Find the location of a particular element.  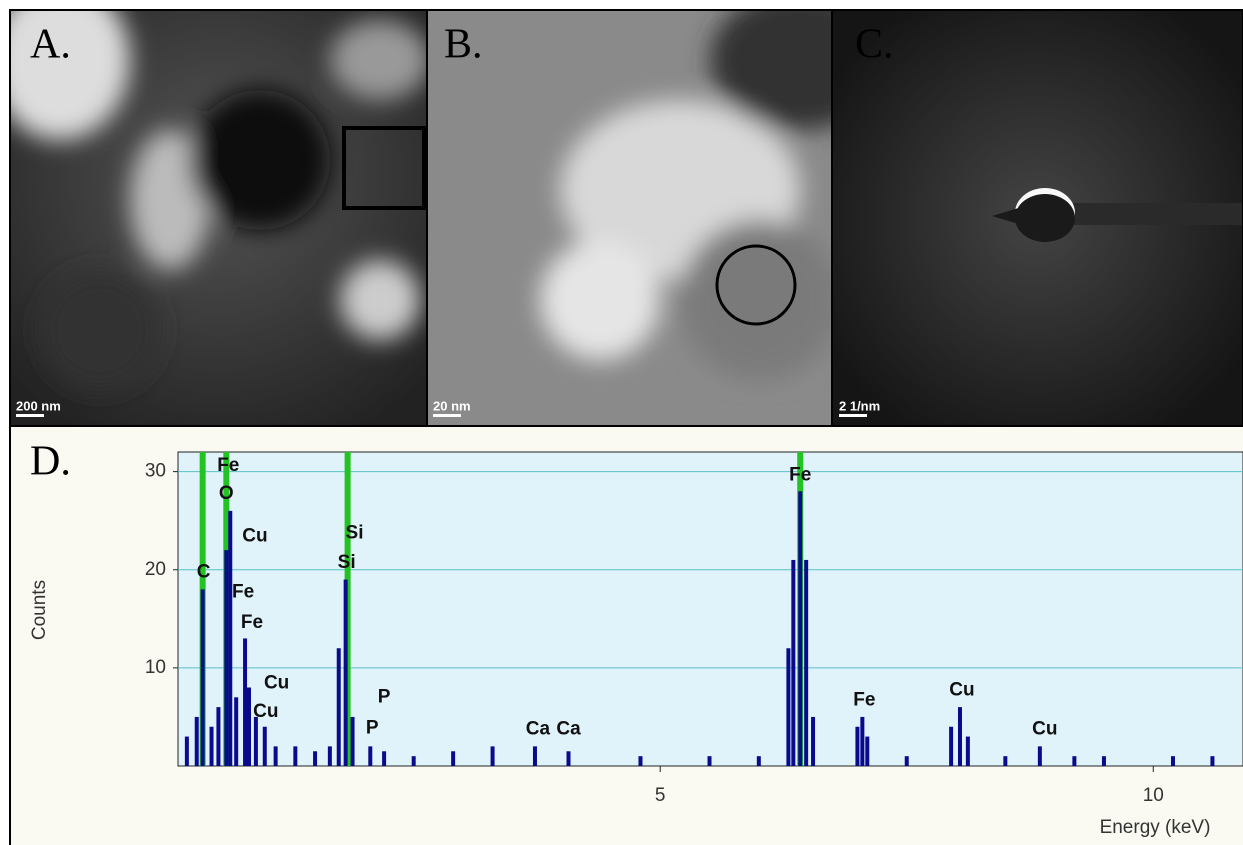

x-tick-label: 10 is located at coordinates (1153, 795).